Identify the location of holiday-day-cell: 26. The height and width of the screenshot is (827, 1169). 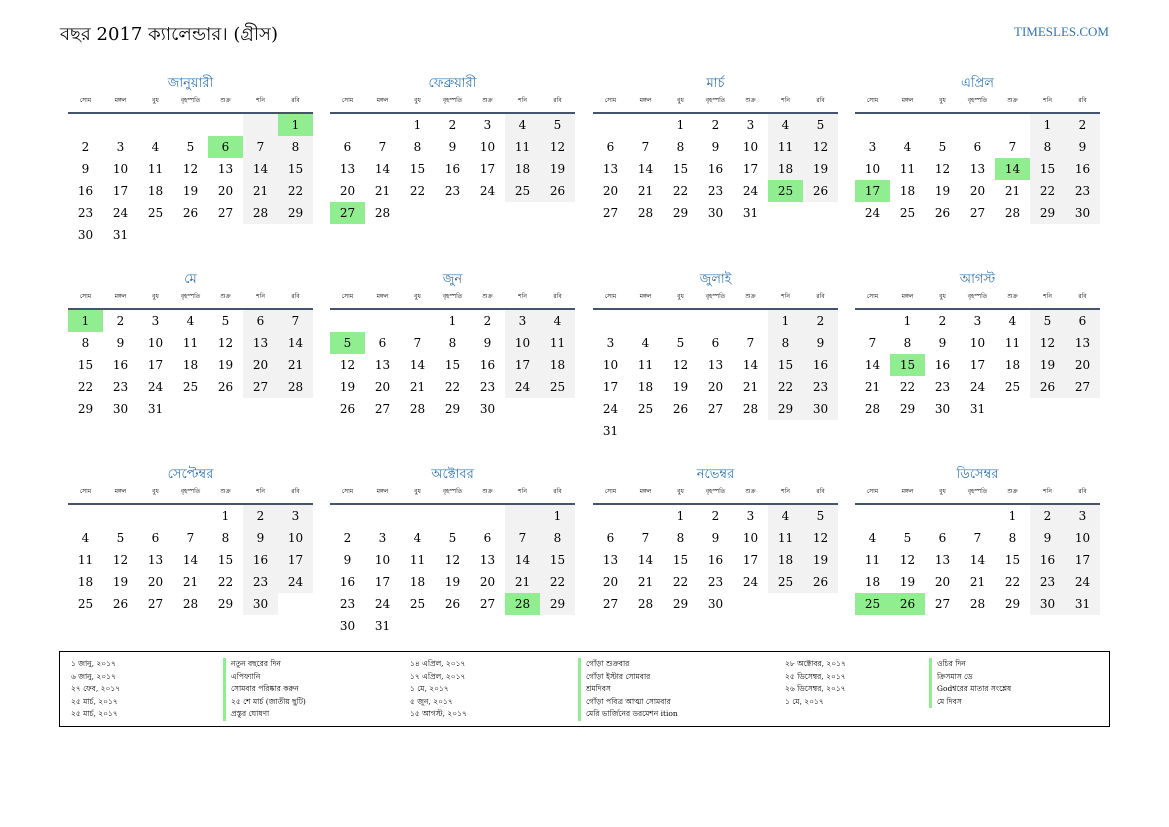
(907, 604).